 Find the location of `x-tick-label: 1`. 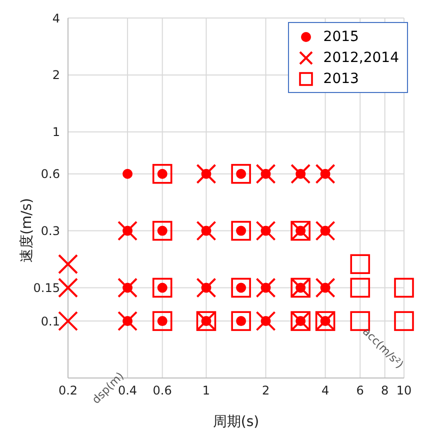

x-tick-label: 1 is located at coordinates (206, 391).